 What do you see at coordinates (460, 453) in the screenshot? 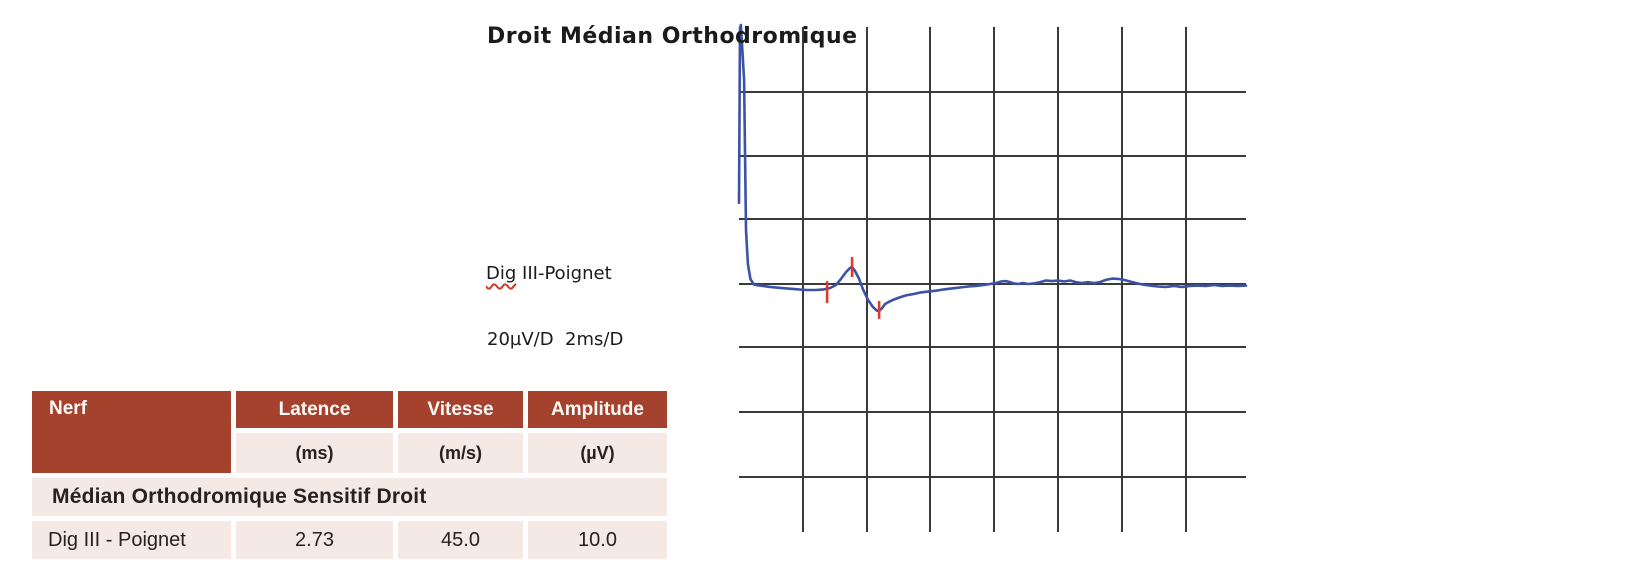
I see `unit-vitesse: (m/s)` at bounding box center [460, 453].